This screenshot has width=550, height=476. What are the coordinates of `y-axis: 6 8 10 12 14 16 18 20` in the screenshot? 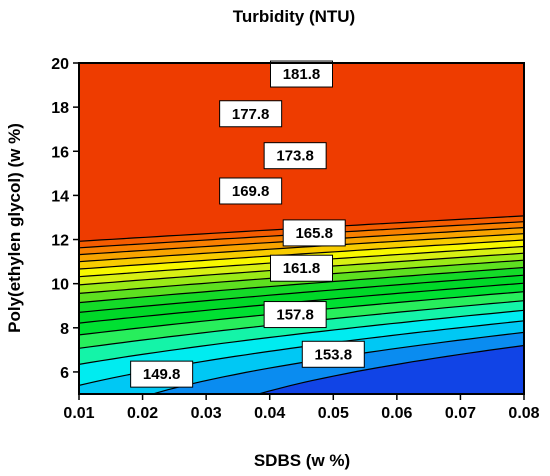 It's located at (65, 219).